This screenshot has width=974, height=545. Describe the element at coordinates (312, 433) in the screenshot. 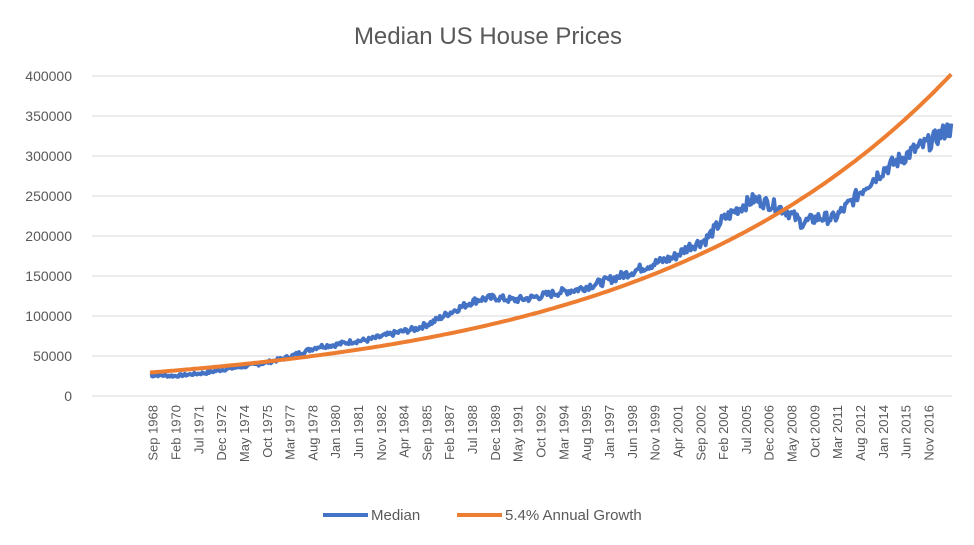

I see `x-tick-label: Aug 1978` at that location.